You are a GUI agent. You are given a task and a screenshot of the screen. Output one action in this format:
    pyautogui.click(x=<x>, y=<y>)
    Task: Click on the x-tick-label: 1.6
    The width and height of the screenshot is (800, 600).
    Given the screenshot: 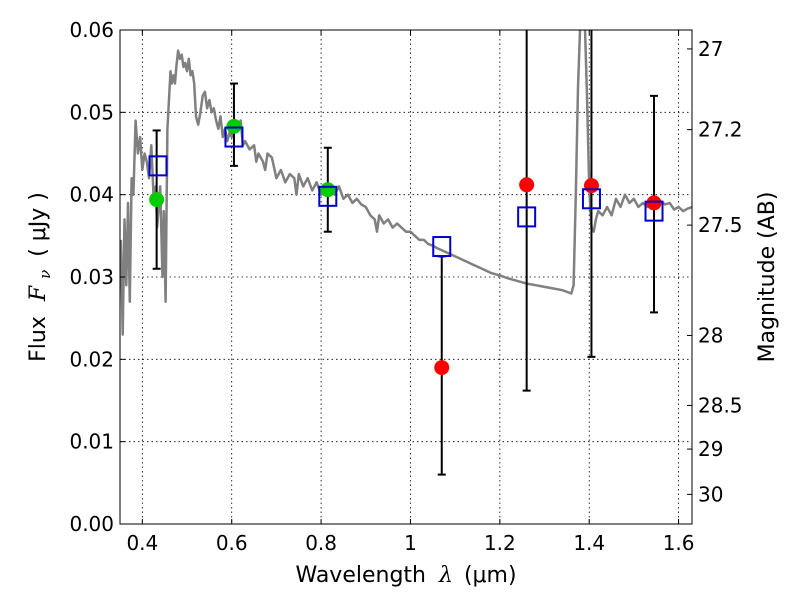 What is the action you would take?
    pyautogui.click(x=679, y=543)
    